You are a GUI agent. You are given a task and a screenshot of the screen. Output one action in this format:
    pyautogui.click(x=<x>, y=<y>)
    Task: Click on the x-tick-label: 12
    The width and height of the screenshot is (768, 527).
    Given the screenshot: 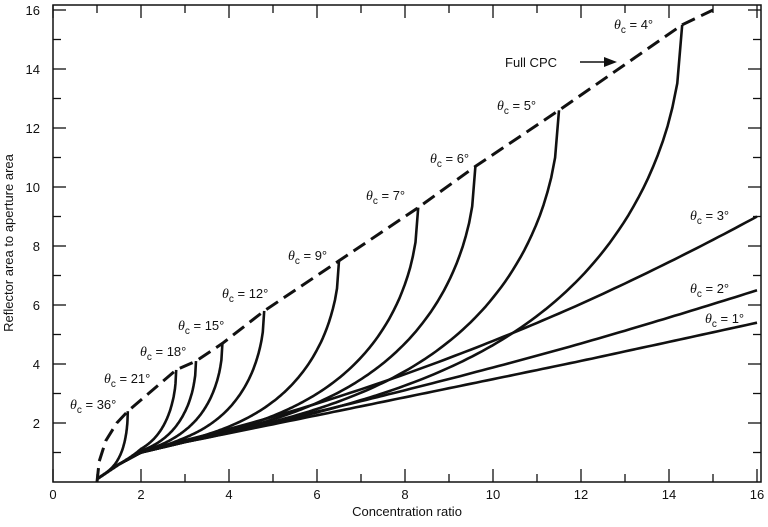 What is the action you would take?
    pyautogui.click(x=581, y=494)
    